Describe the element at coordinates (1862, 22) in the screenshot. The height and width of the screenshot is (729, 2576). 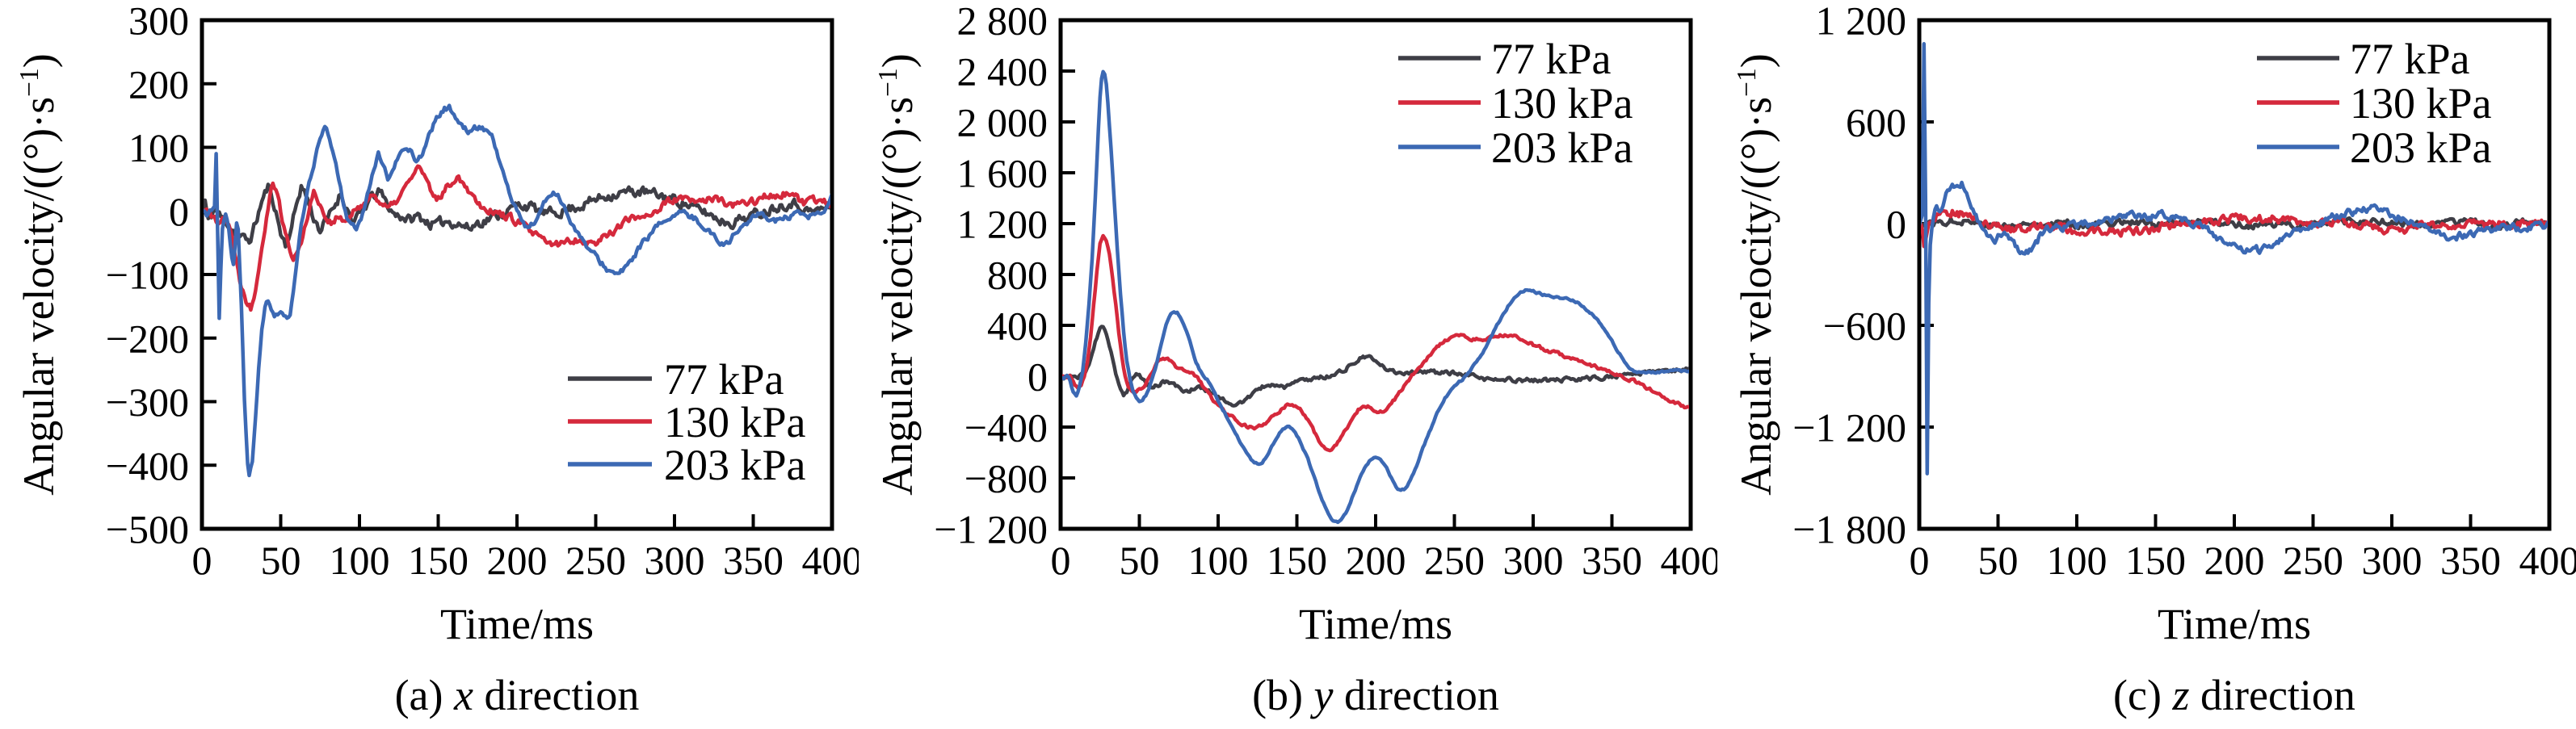
I see `y-tick-label: 1 200` at that location.